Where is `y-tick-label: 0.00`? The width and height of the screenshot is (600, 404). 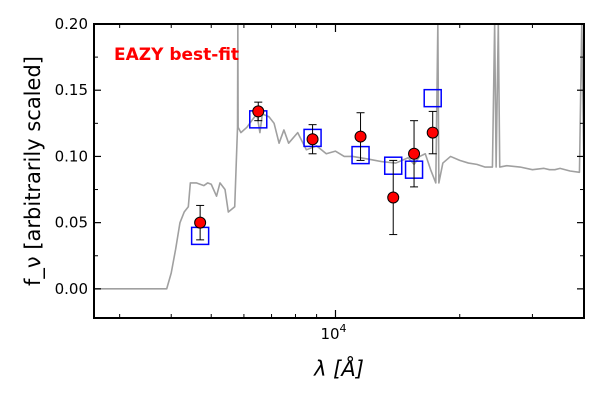
y-tick-label: 0.00 is located at coordinates (71, 289).